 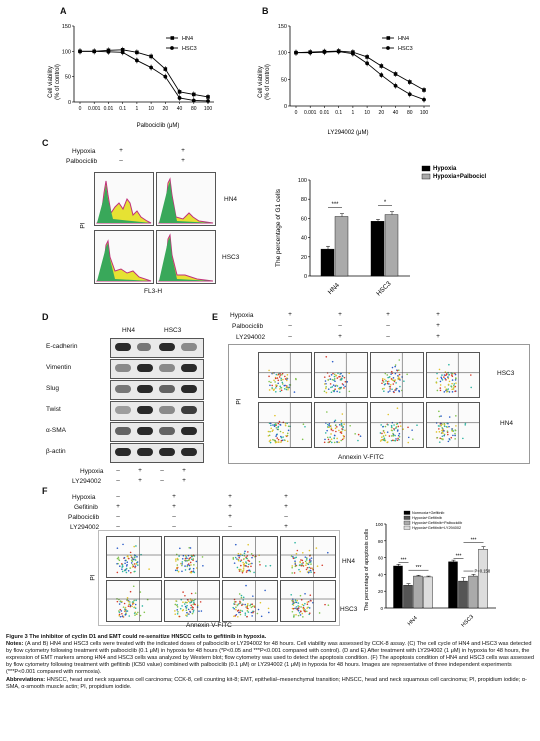 I want to click on panel-f-cell-hsc3: HSC3, so click(x=349, y=609).